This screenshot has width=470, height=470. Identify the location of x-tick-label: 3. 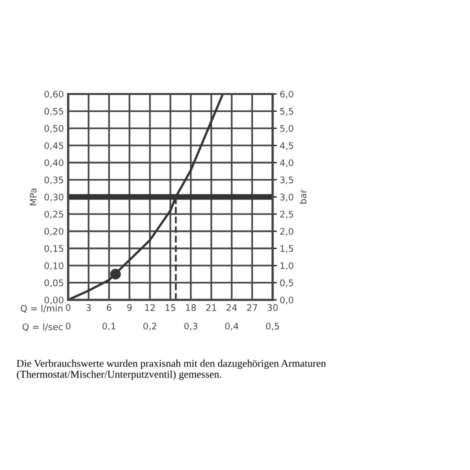
(88, 308).